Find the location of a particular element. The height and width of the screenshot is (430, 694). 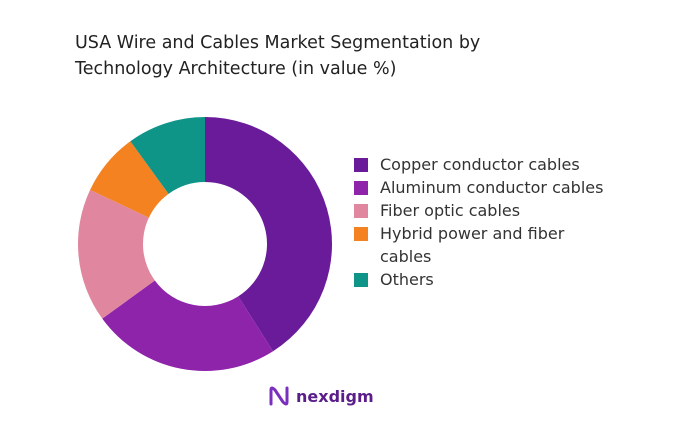

legend-label: Aluminum conductor cables is located at coordinates (492, 187).